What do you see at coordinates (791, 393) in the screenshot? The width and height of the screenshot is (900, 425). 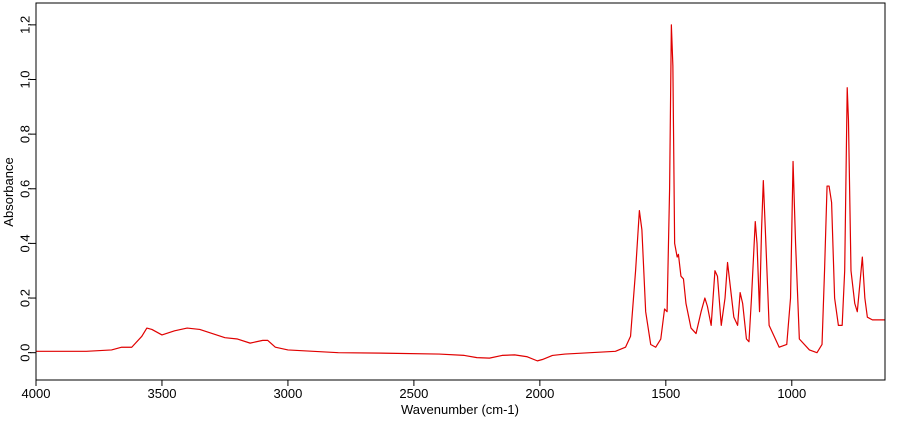 I see `x-tick-label: 1000` at bounding box center [791, 393].